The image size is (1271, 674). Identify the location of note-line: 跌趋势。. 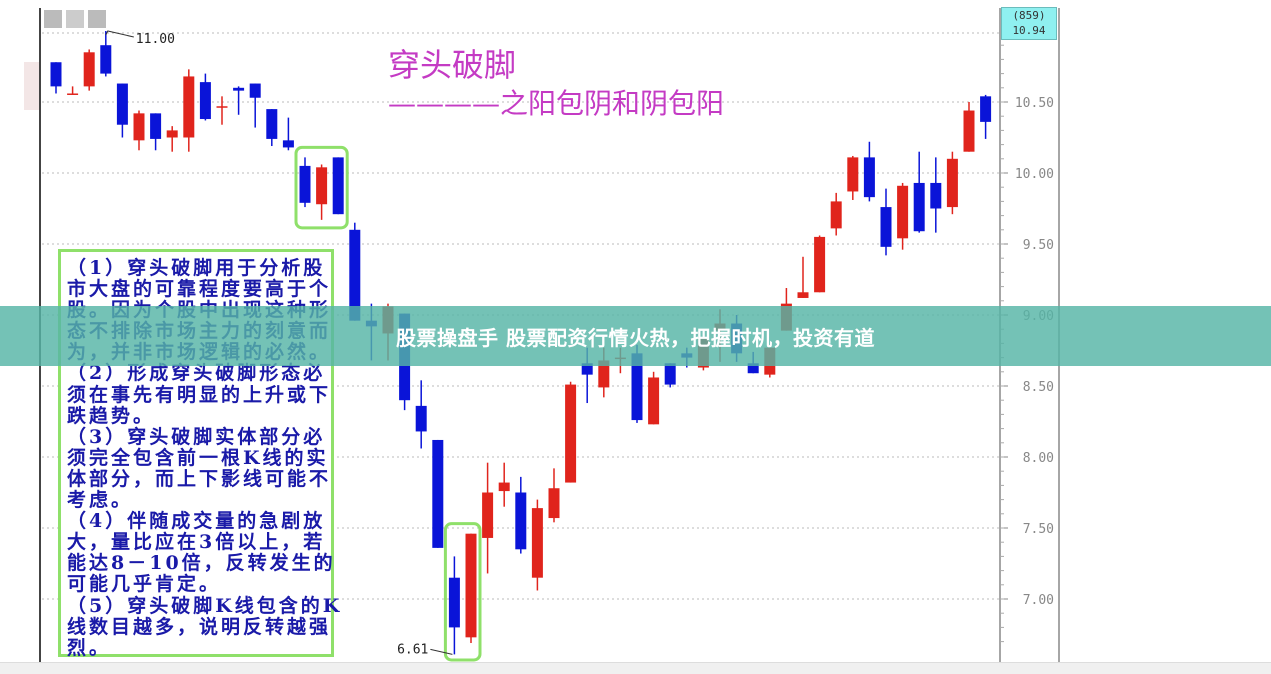
(111, 415).